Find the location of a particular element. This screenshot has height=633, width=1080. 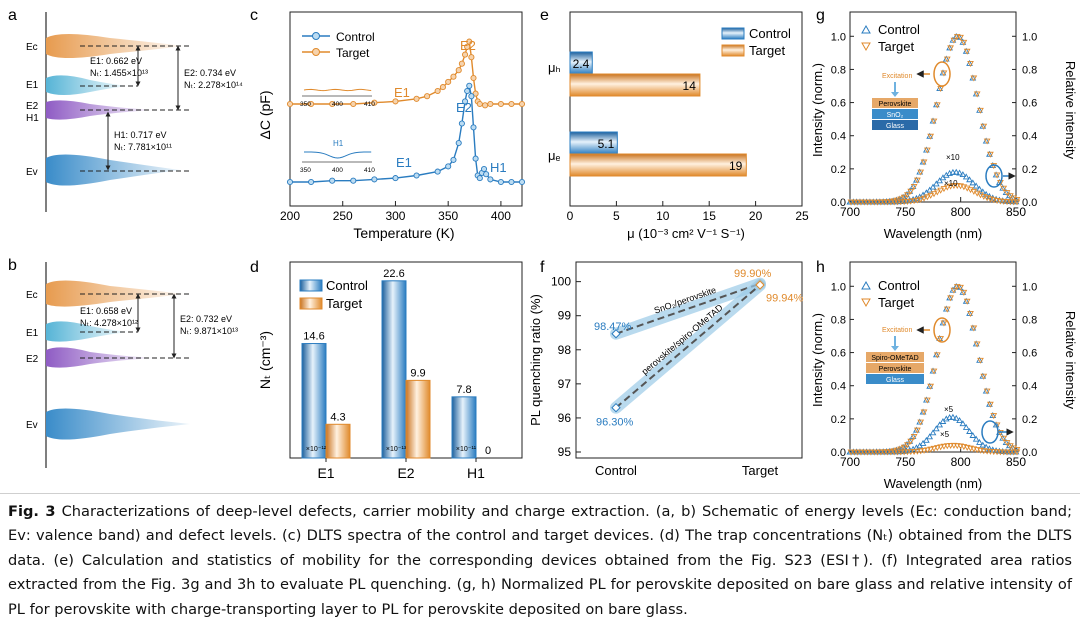

h-layer-glass-label: Glass is located at coordinates (895, 380).